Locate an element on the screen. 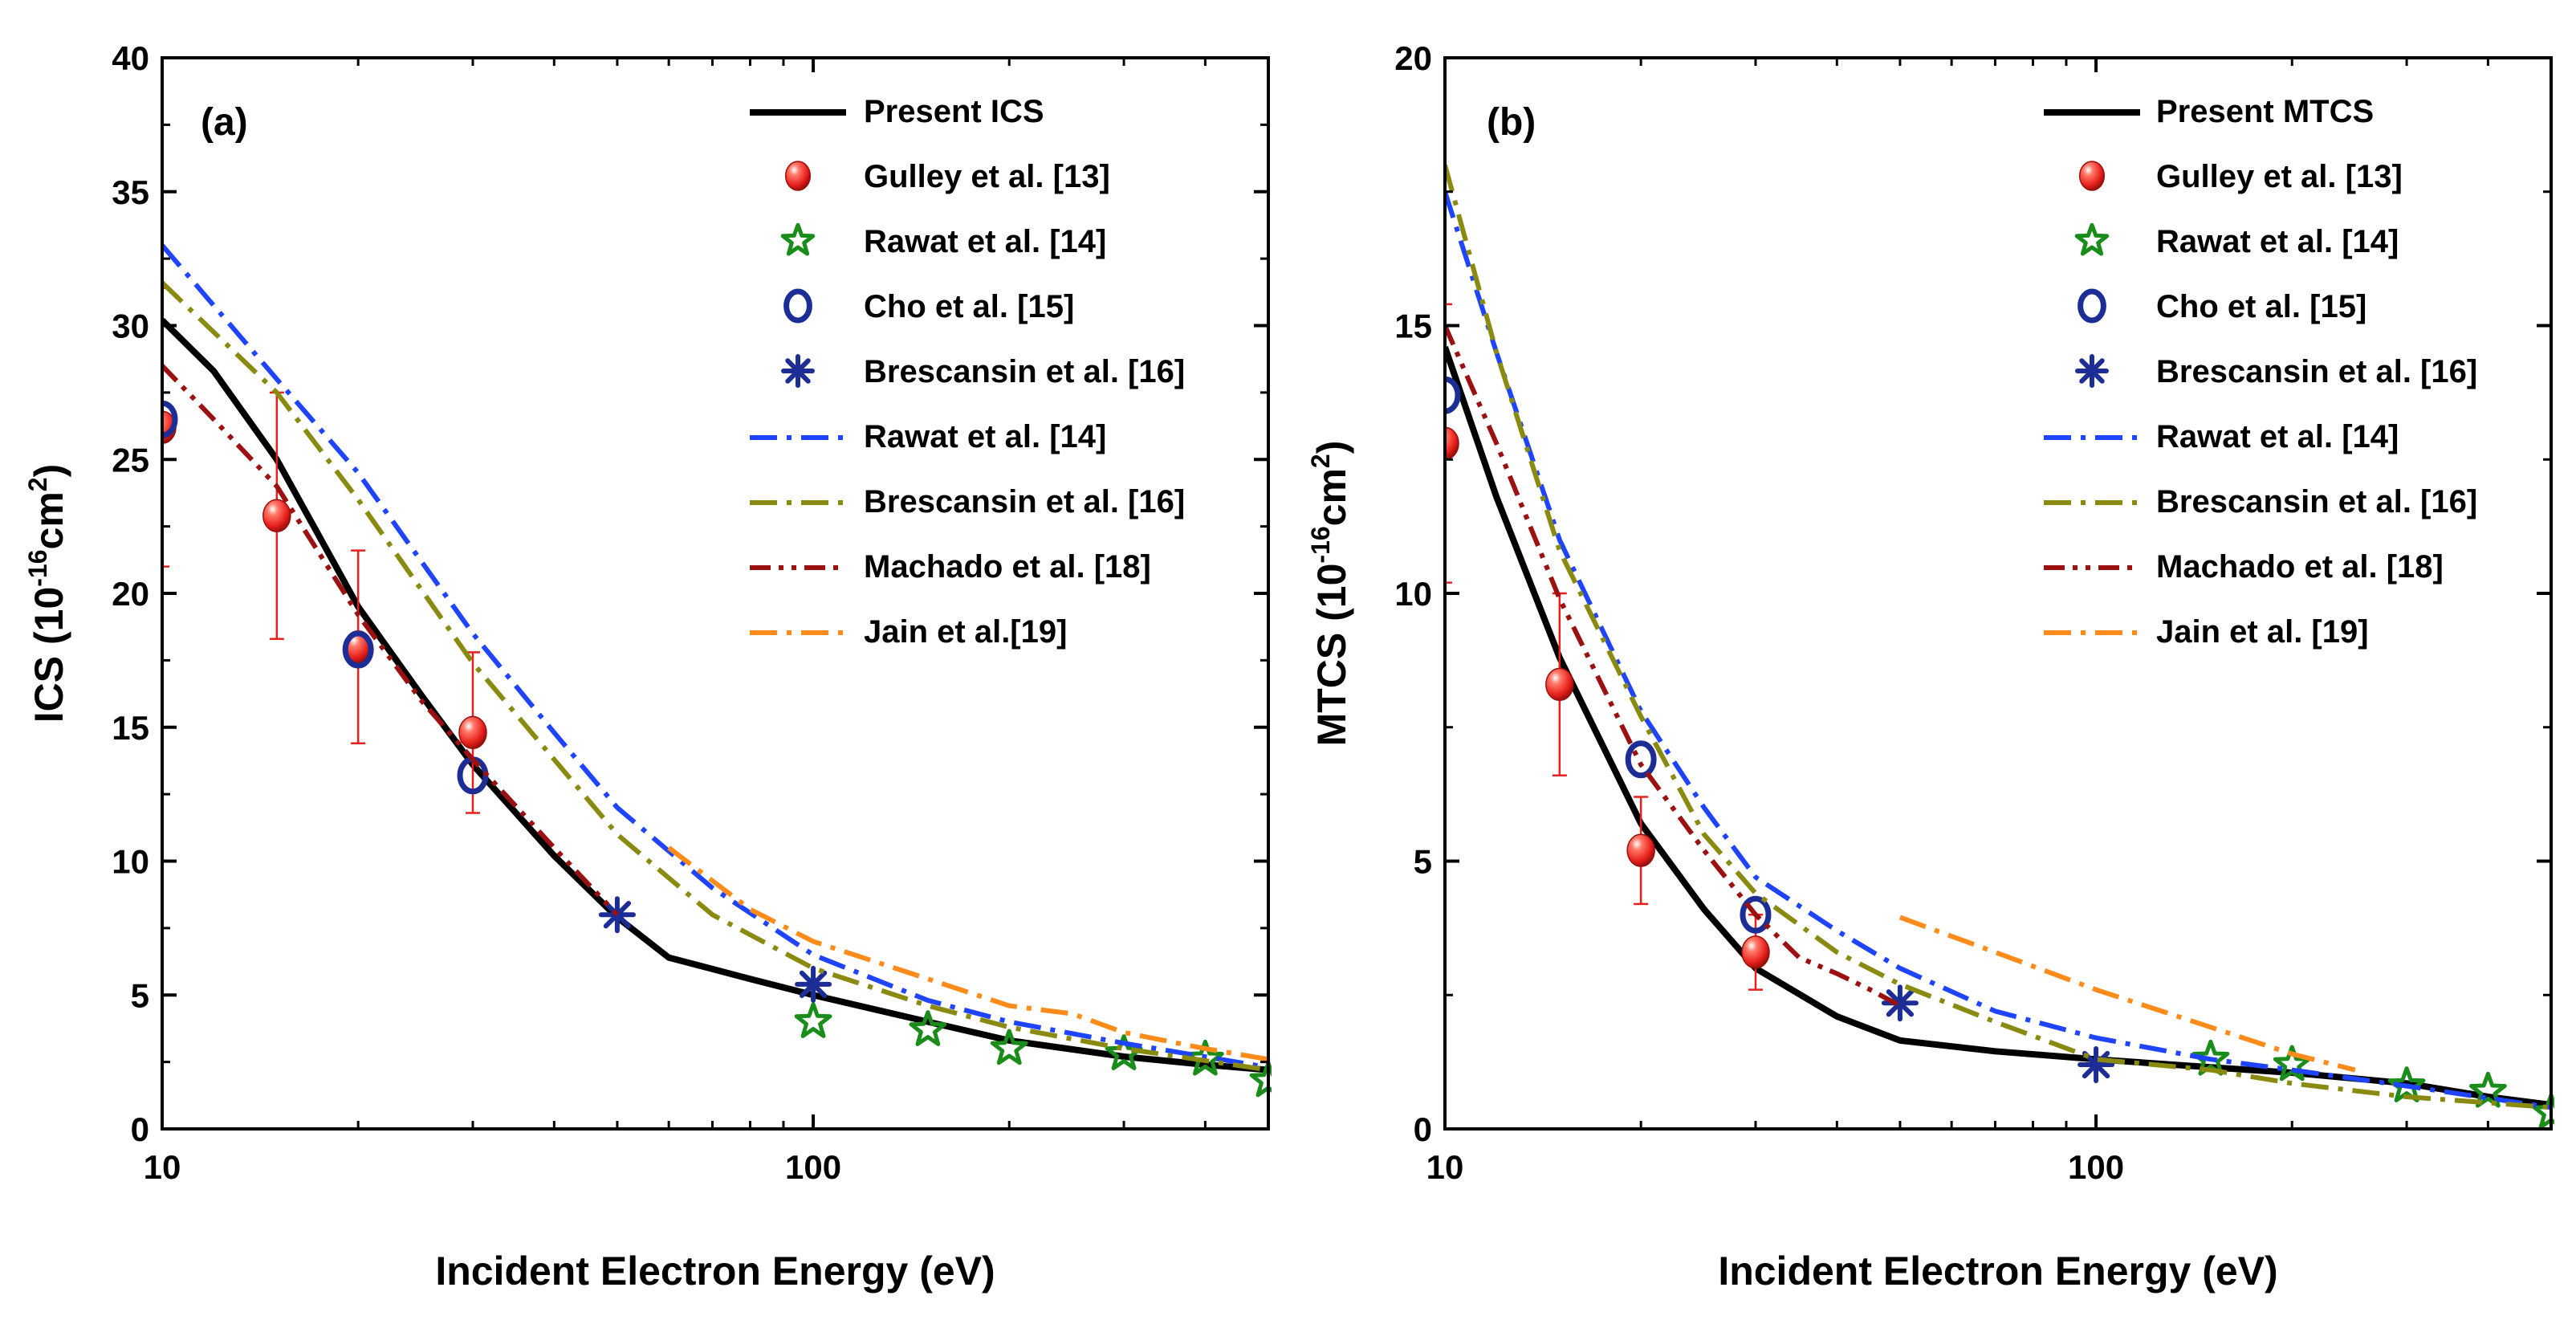 Image resolution: width=2576 pixels, height=1320 pixels. y-axis-title: MTCS (10-16cm2) is located at coordinates (1330, 594).